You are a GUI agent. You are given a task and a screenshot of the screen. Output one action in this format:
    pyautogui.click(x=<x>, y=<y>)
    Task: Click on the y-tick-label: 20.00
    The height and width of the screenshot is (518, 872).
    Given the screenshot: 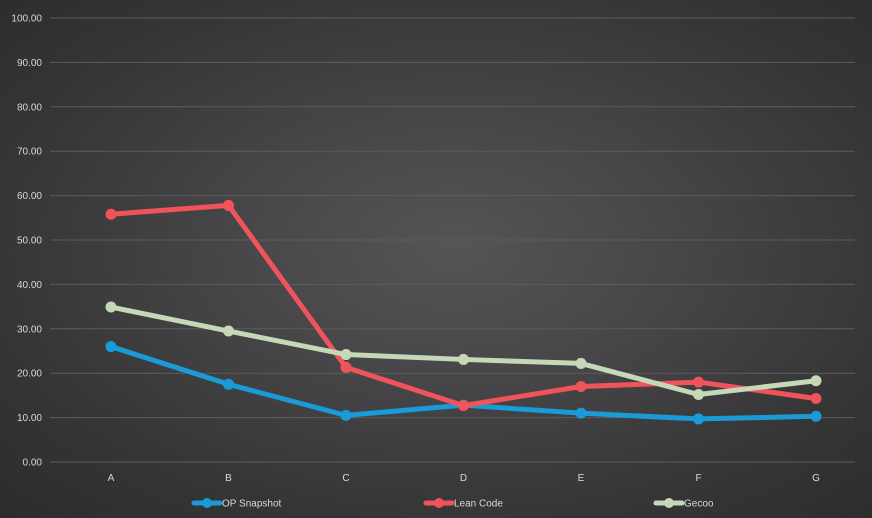 What is the action you would take?
    pyautogui.click(x=29, y=374)
    